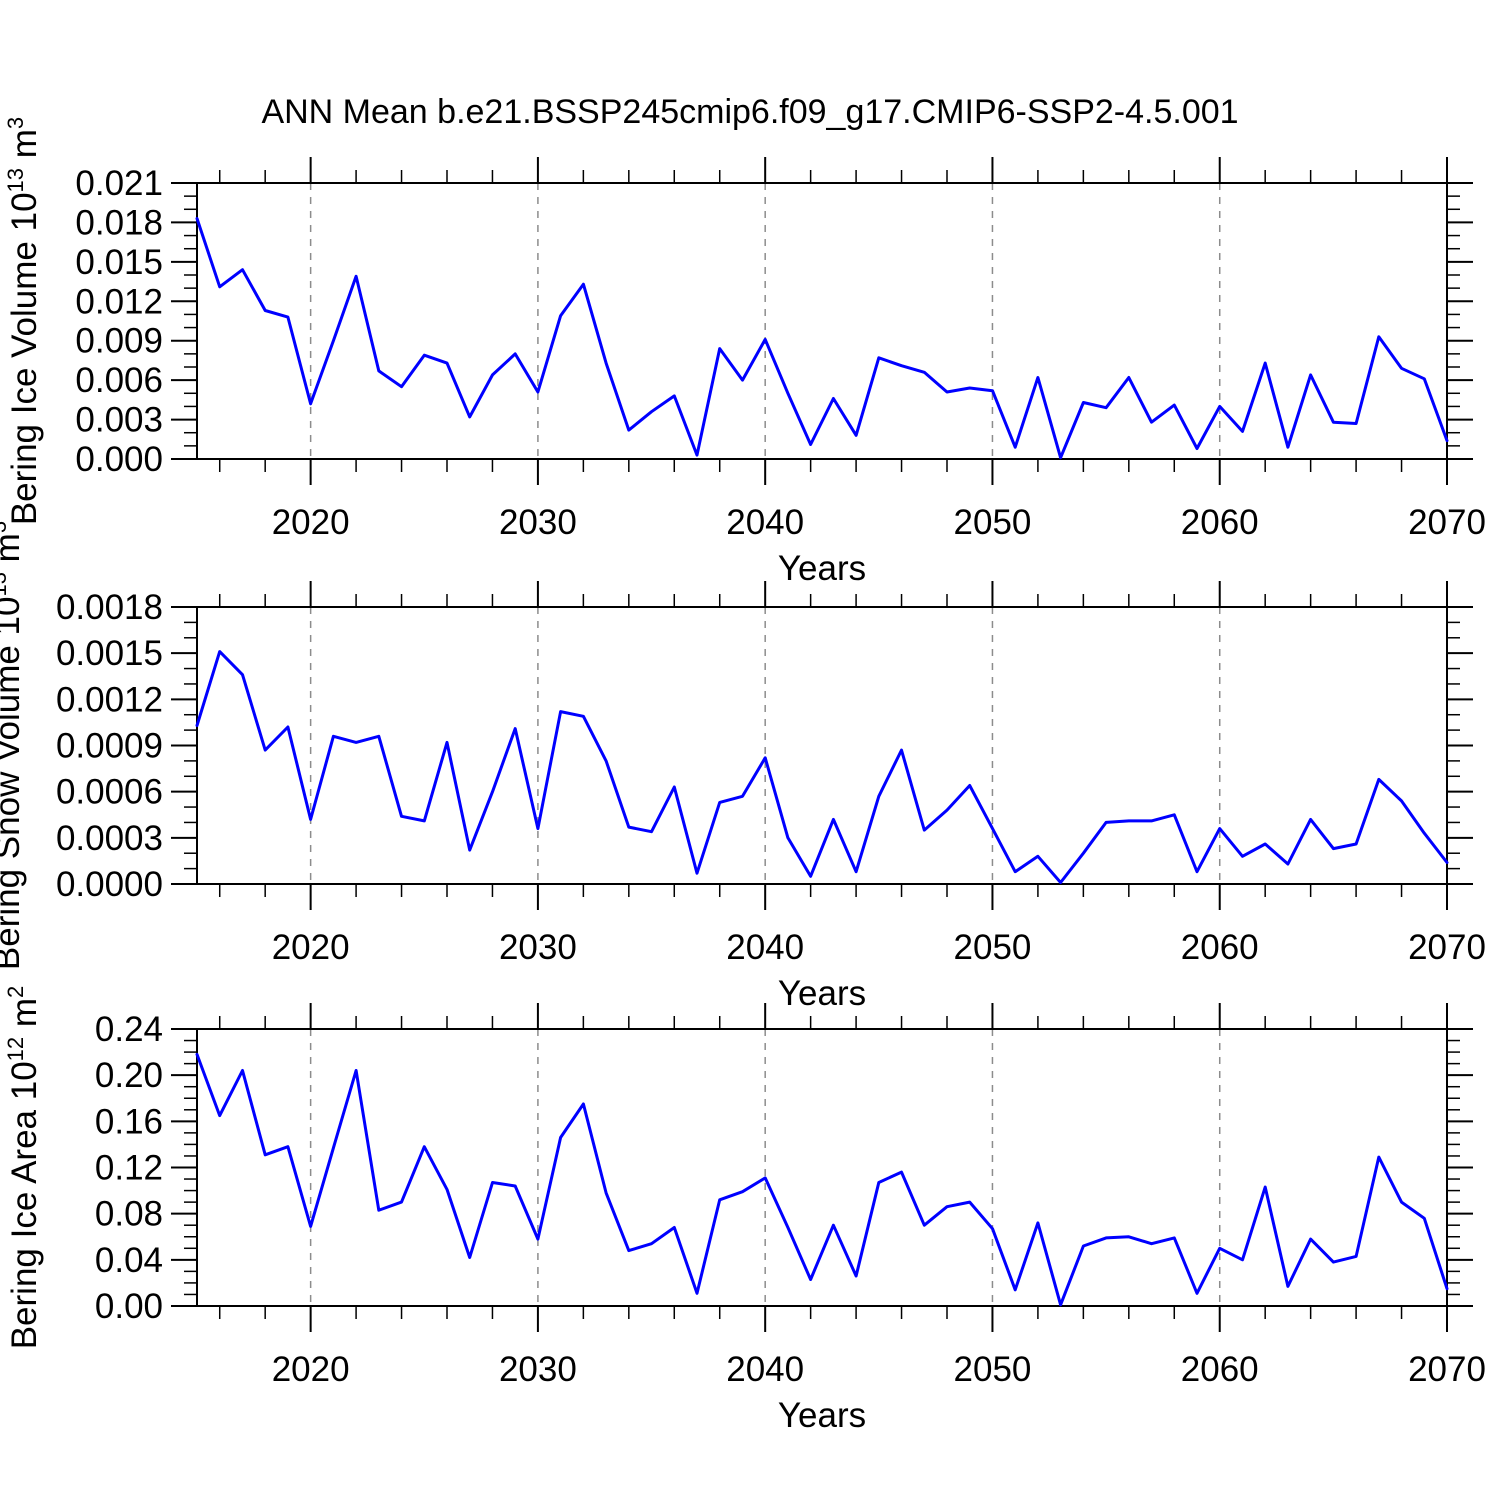  Describe the element at coordinates (129, 1260) in the screenshot. I see `y-tick-label: 0.04` at that location.